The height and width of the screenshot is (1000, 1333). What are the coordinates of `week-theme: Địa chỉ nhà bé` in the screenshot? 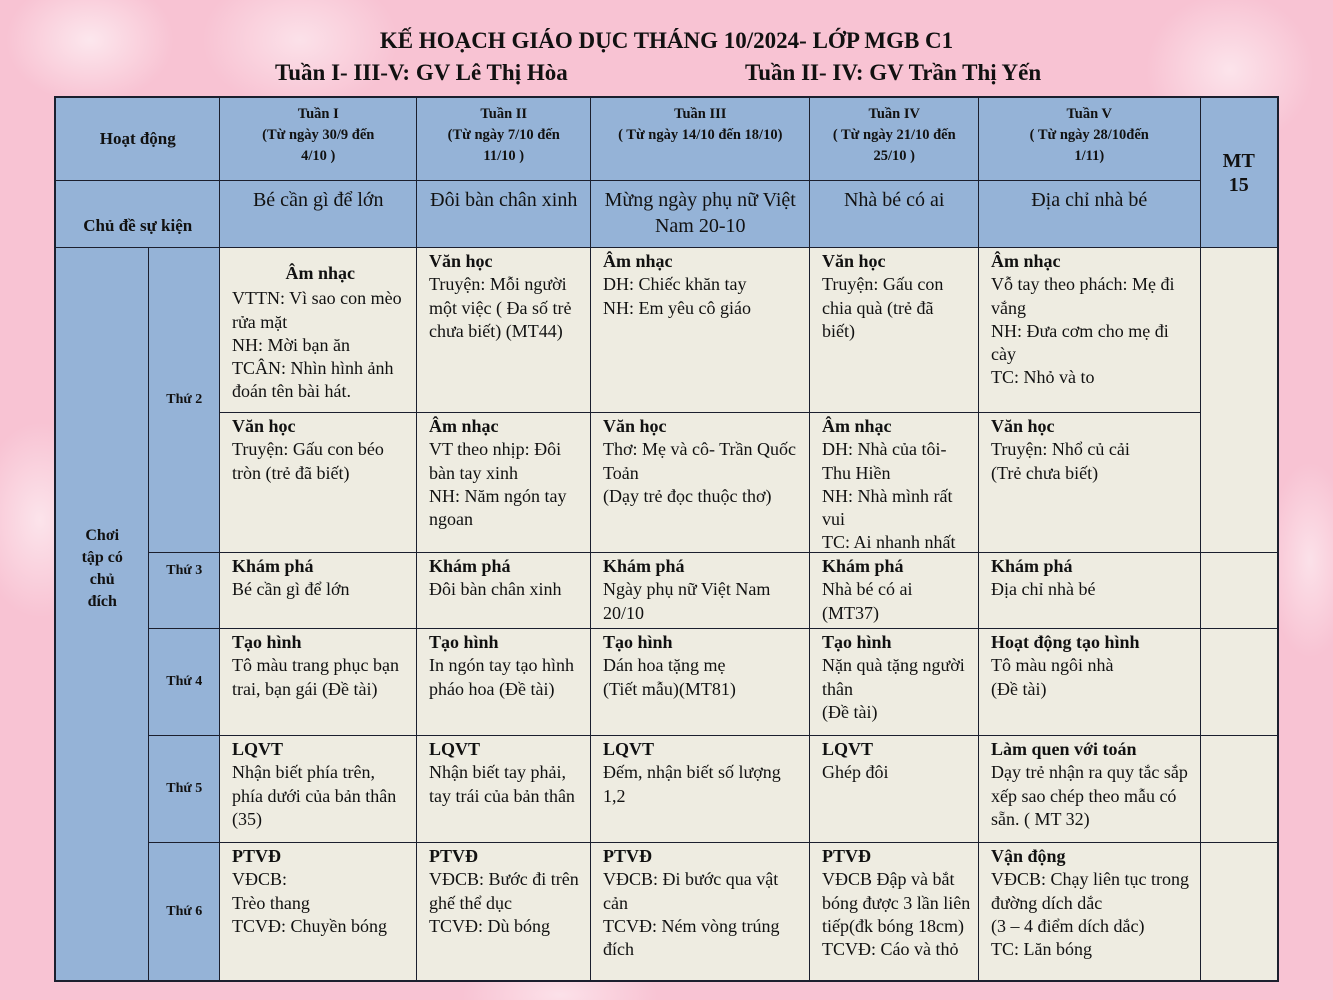 It's located at (1089, 214).